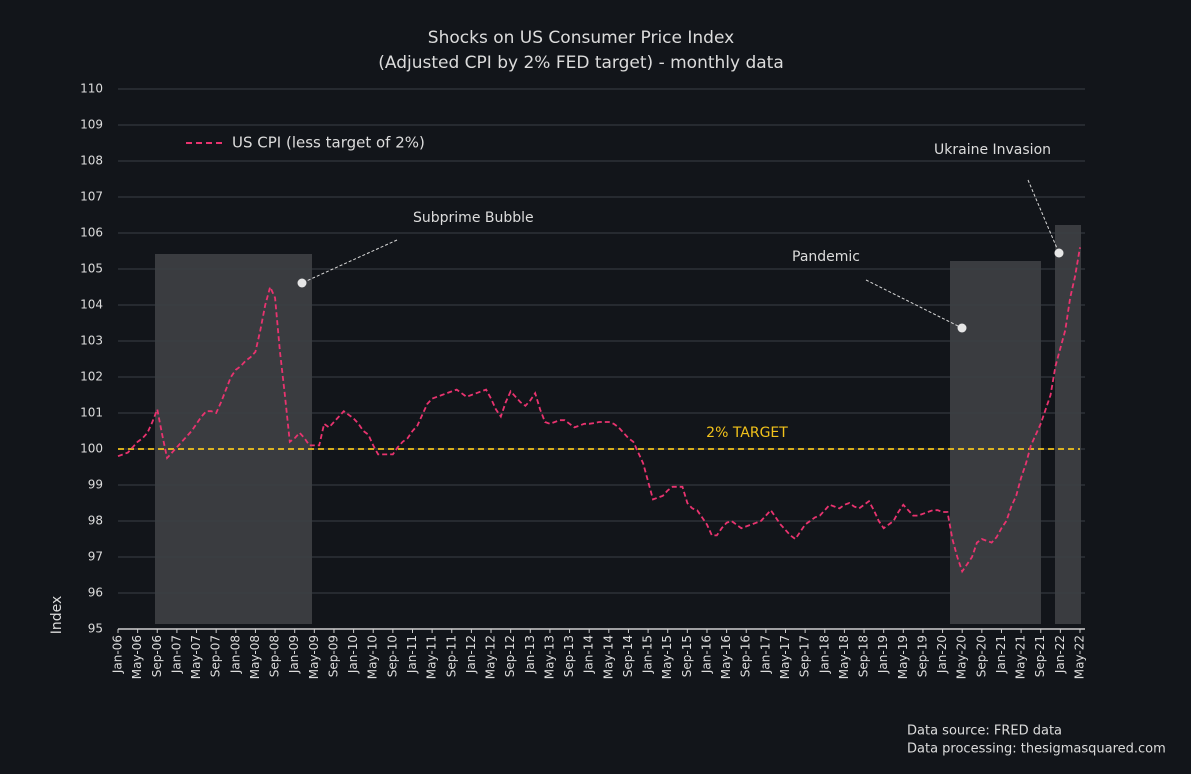 This screenshot has height=774, width=1191. What do you see at coordinates (235, 654) in the screenshot?
I see `x-tick-label: Jan-08` at bounding box center [235, 654].